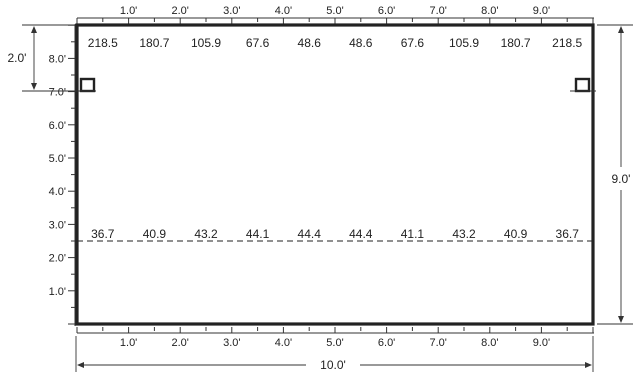  I want to click on top-ruler-ticks: 1.0' 2.0' 3.0' 4.0' 5.0' 6.0' 7.0' 8.0' 9.0', so click(335, 14).